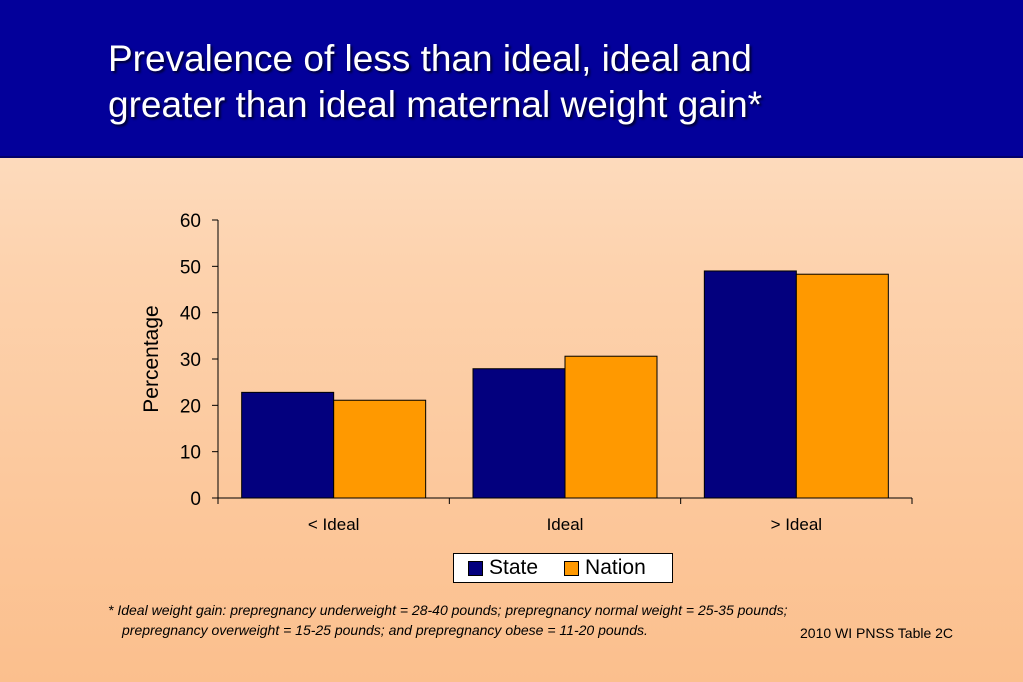  I want to click on y-axis-label: Percentage, so click(151, 358).